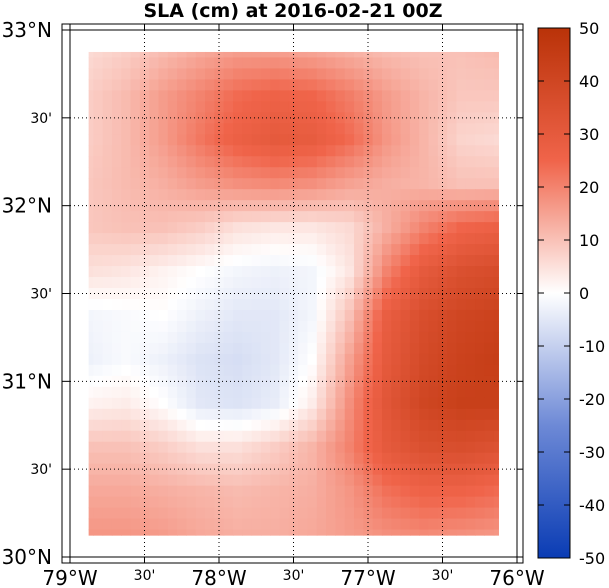  I want to click on chart-title: SLA (cm) at 2016-02-21 00Z, so click(292, 11).